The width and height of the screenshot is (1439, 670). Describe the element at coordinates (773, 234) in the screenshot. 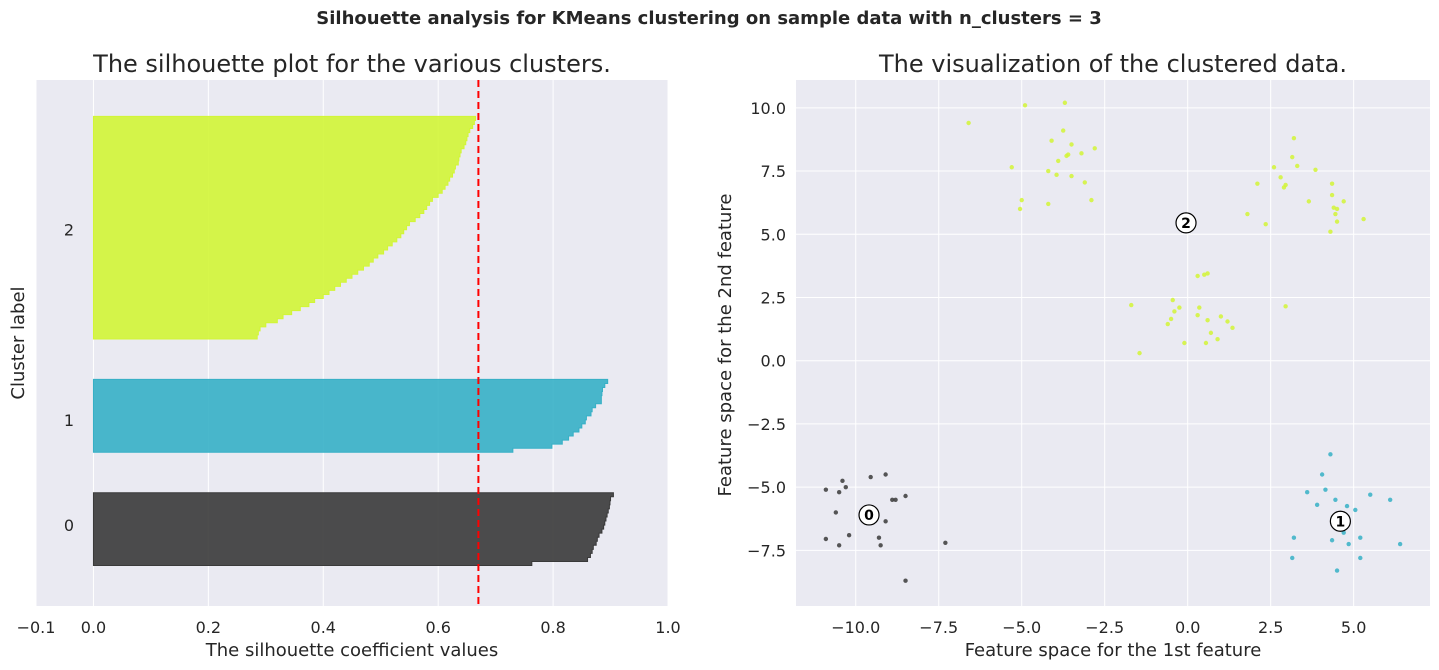

I see `scatter-y-tick-label: 5.0` at that location.